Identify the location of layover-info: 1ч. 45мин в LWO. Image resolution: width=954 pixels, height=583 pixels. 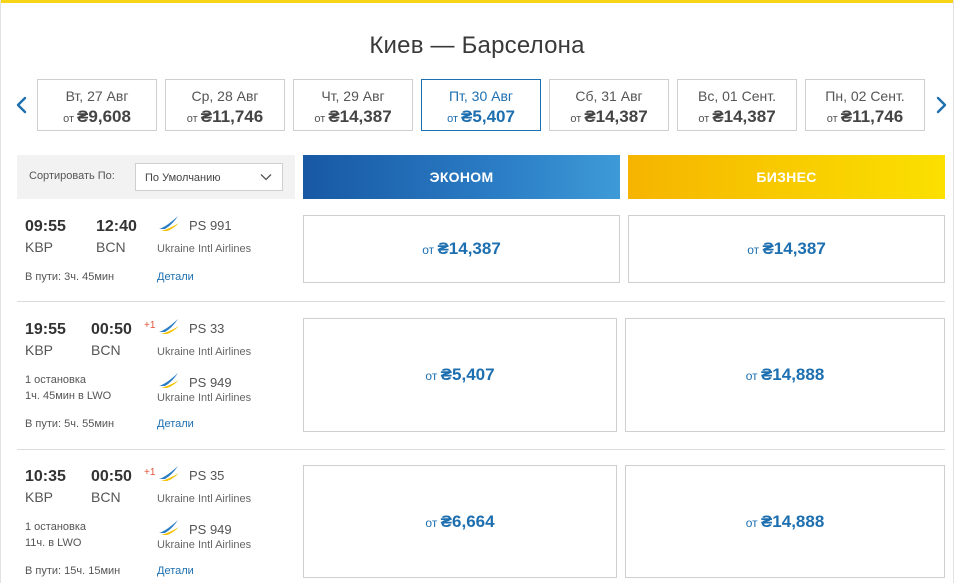
(68, 396).